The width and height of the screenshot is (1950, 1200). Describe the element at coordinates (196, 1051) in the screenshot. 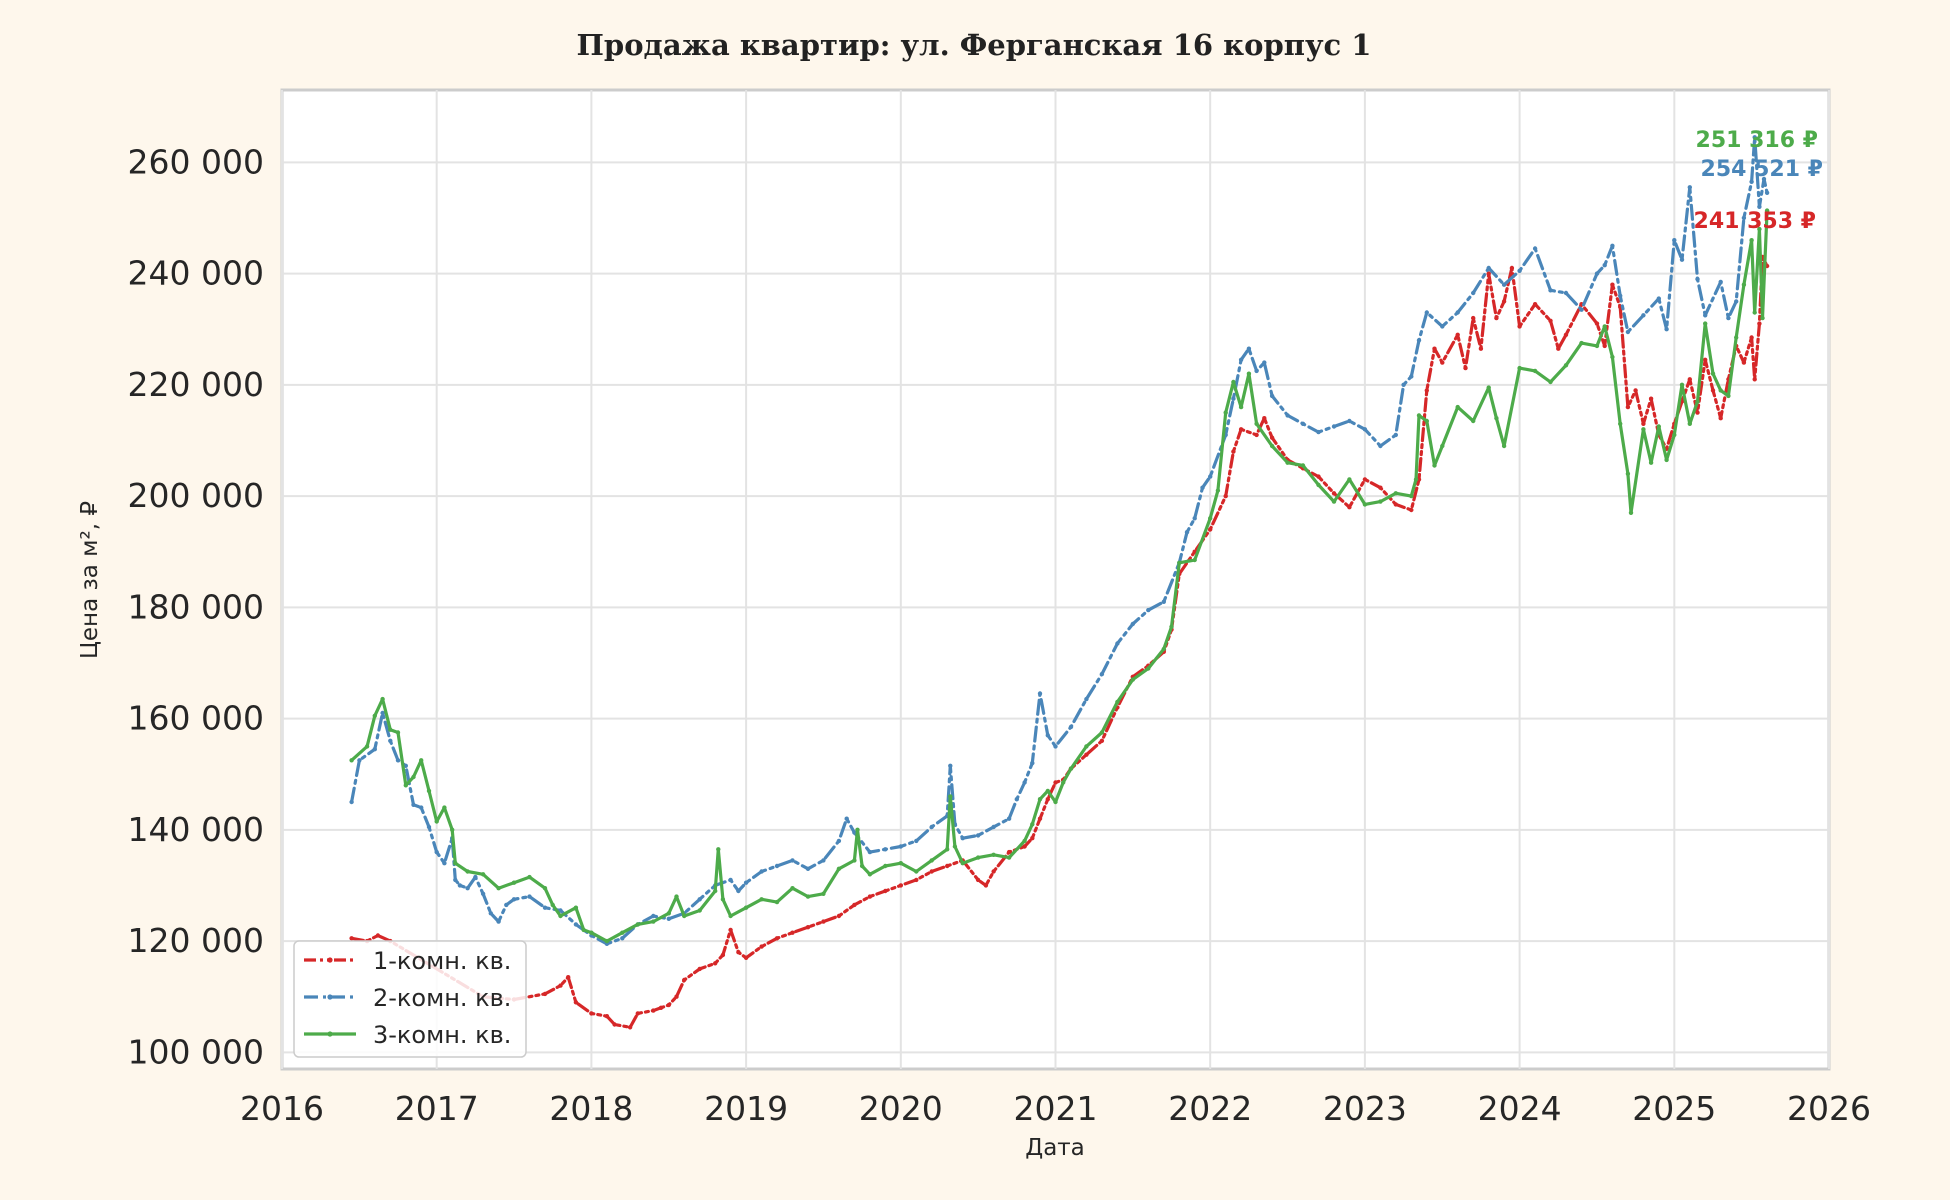

I see `y-tick-label: 100 000` at that location.